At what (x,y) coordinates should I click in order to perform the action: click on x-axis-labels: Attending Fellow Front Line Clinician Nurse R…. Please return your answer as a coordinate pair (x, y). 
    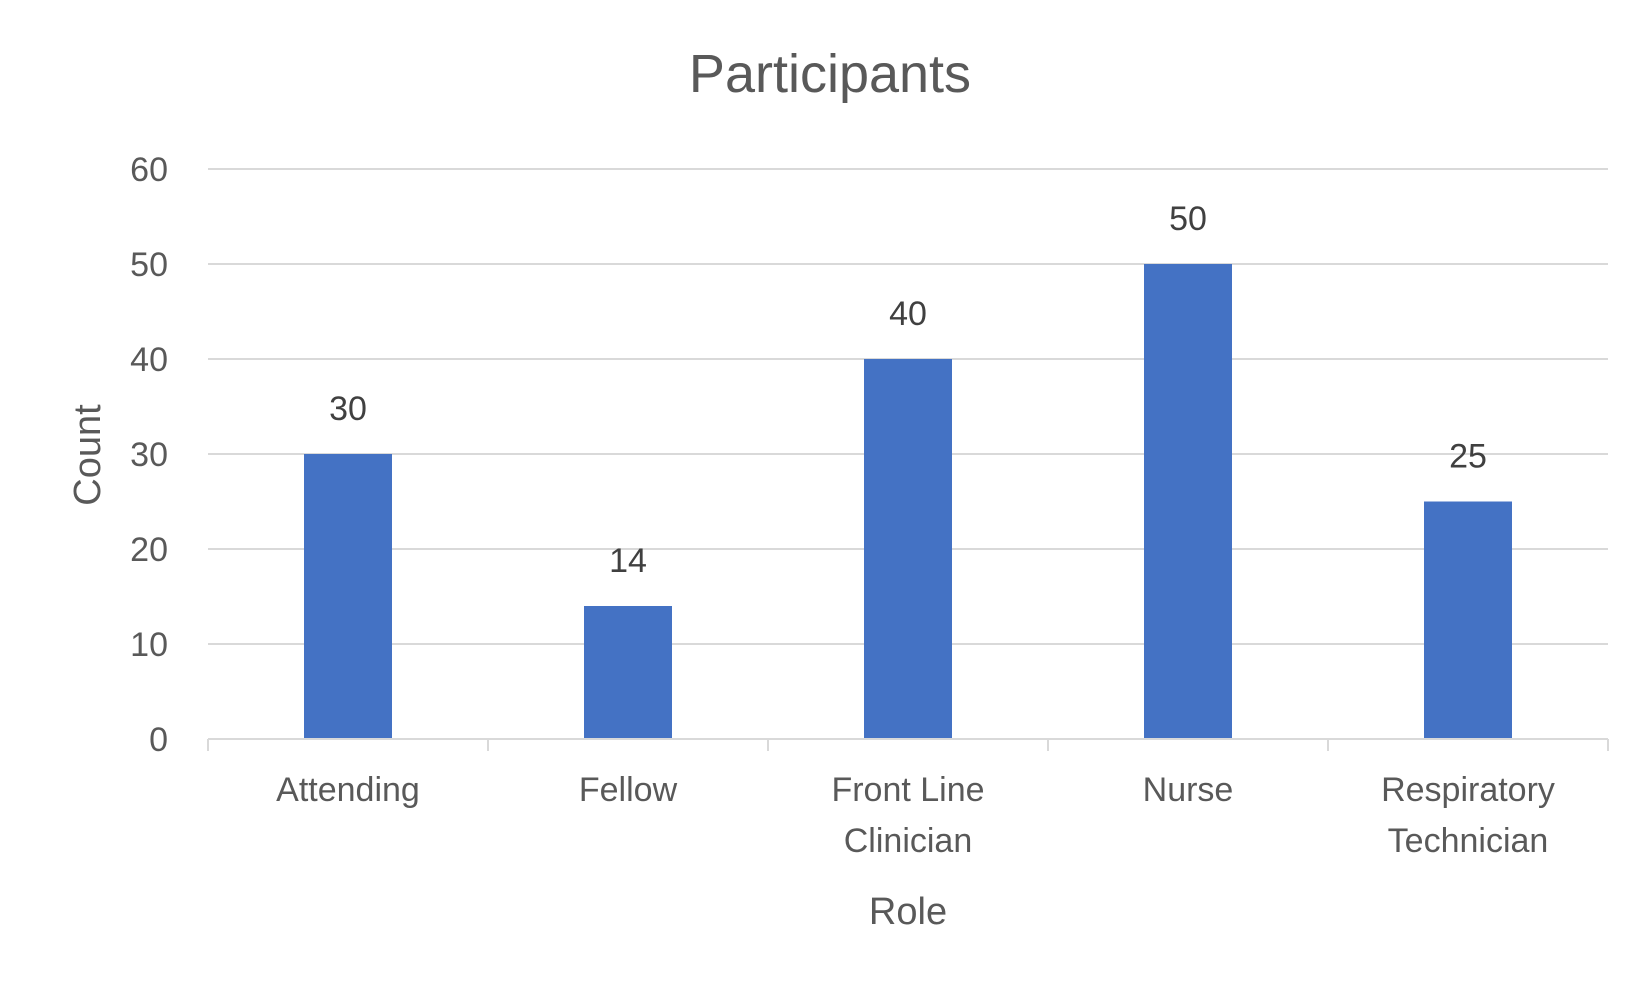
    Looking at the image, I should click on (915, 815).